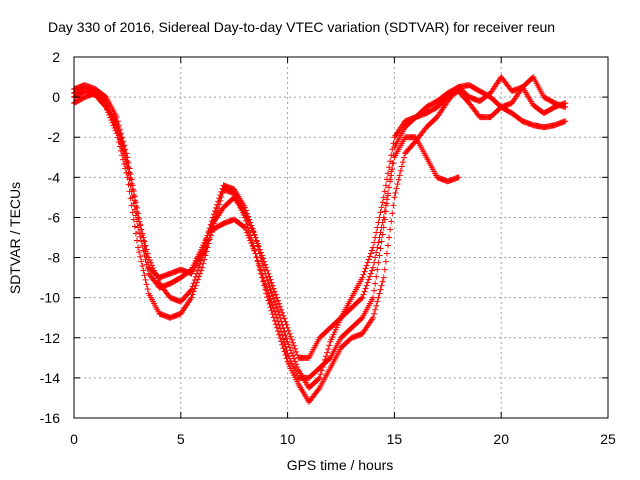 The height and width of the screenshot is (480, 640). What do you see at coordinates (340, 465) in the screenshot?
I see `x-axis-label: GPS time / hours` at bounding box center [340, 465].